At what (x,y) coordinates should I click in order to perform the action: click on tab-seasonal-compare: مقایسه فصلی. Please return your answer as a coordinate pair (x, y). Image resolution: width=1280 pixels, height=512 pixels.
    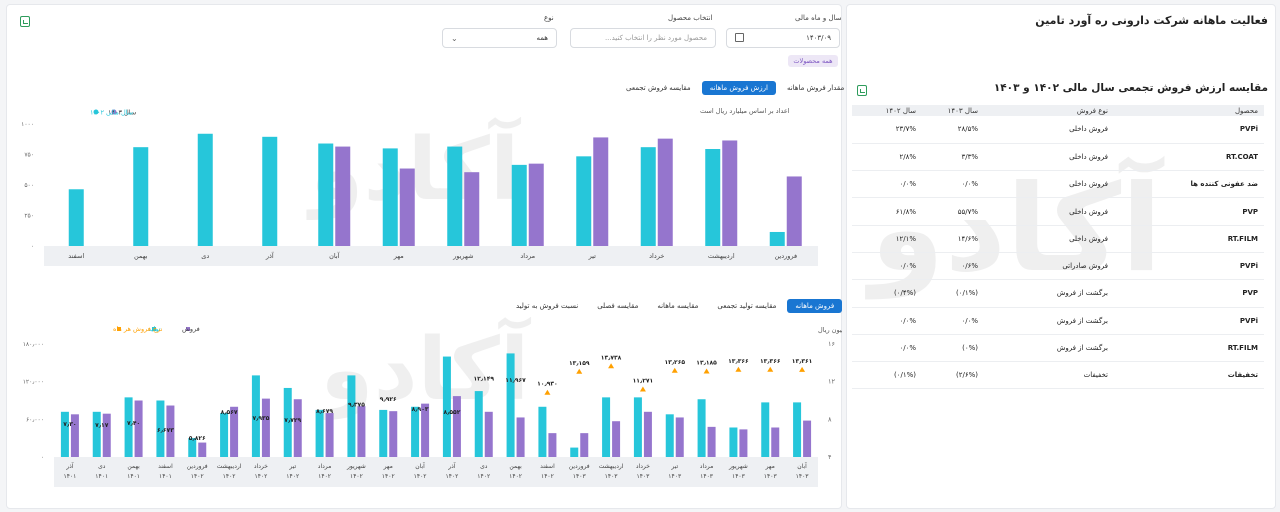
    Looking at the image, I should click on (618, 306).